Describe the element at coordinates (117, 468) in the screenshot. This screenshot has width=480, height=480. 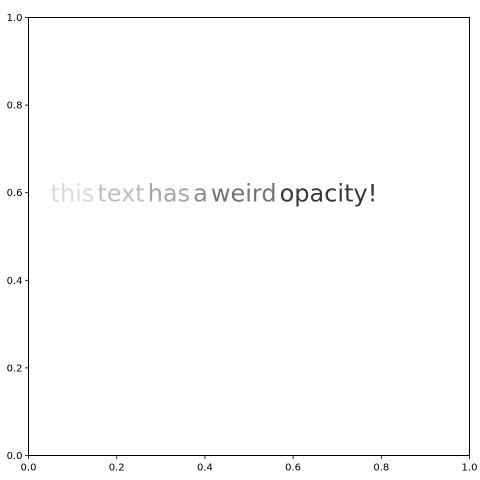
I see `x-tick-label: 0.2` at that location.